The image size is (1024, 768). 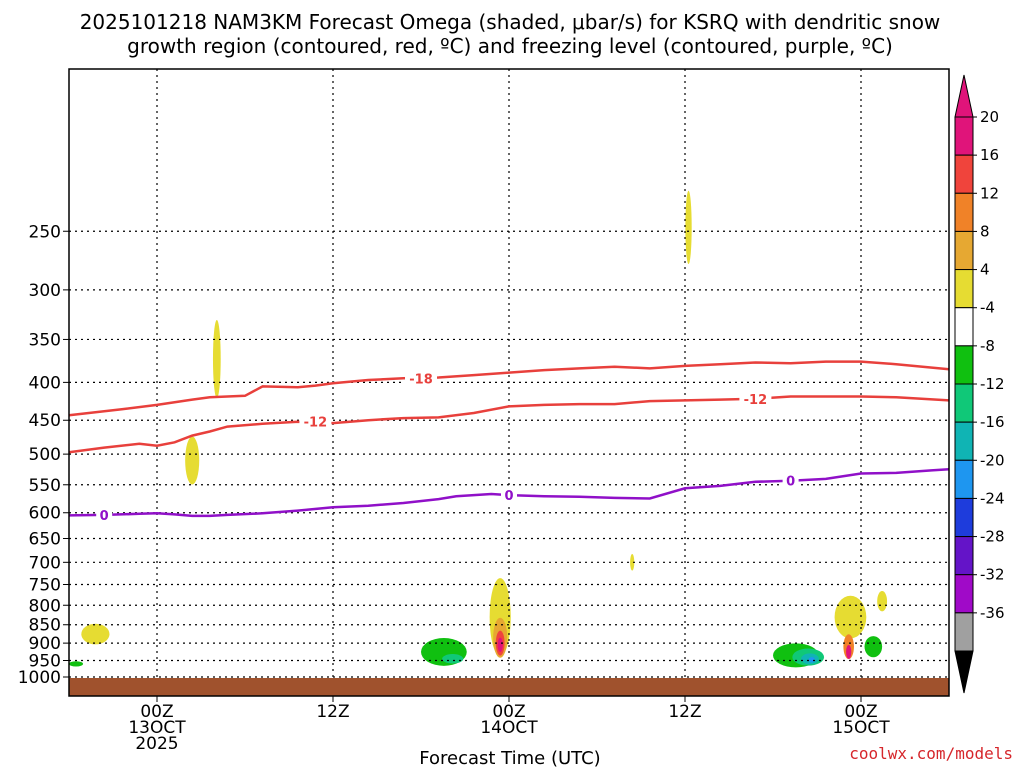 I want to click on terrain-ground, so click(x=509, y=687).